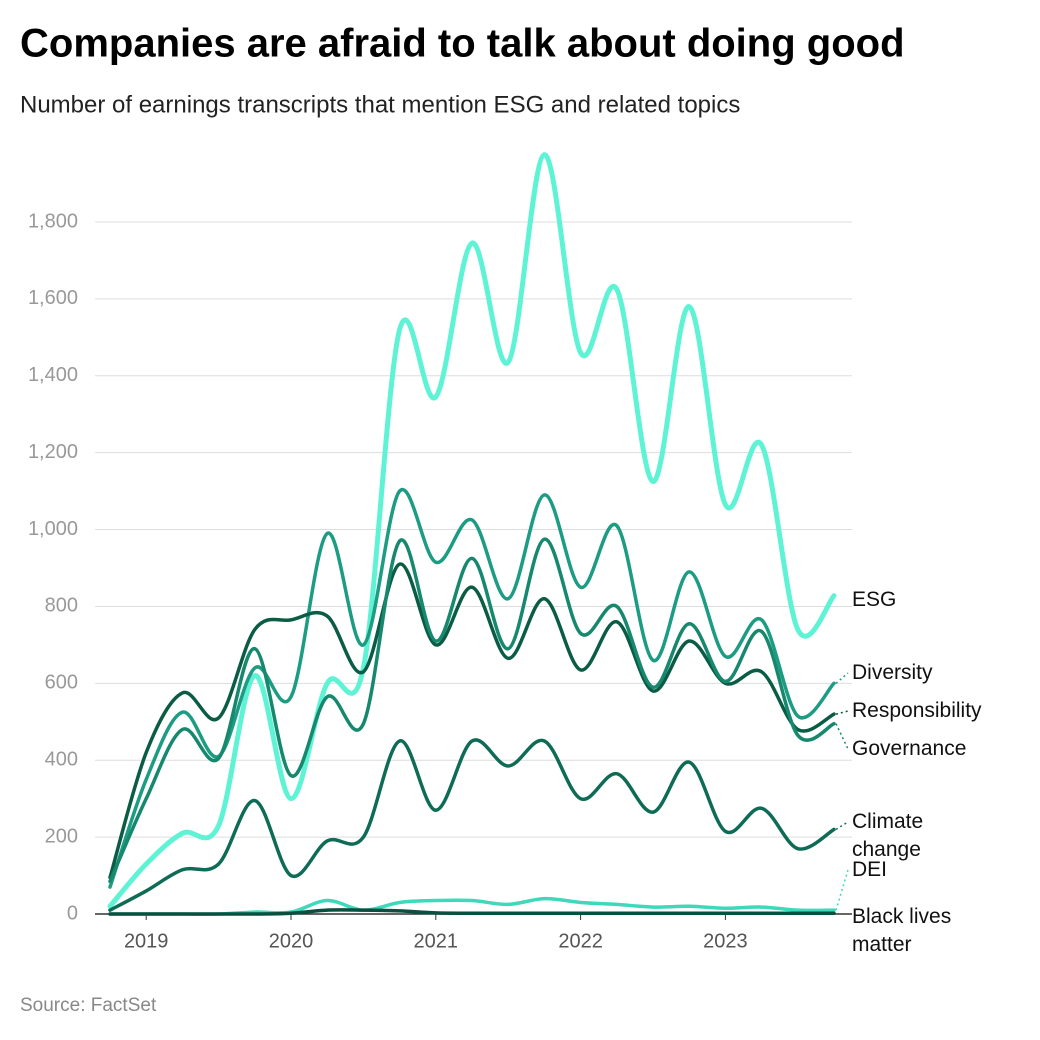 Image resolution: width=1040 pixels, height=1040 pixels. I want to click on source: Source: FactSet, so click(88, 1005).